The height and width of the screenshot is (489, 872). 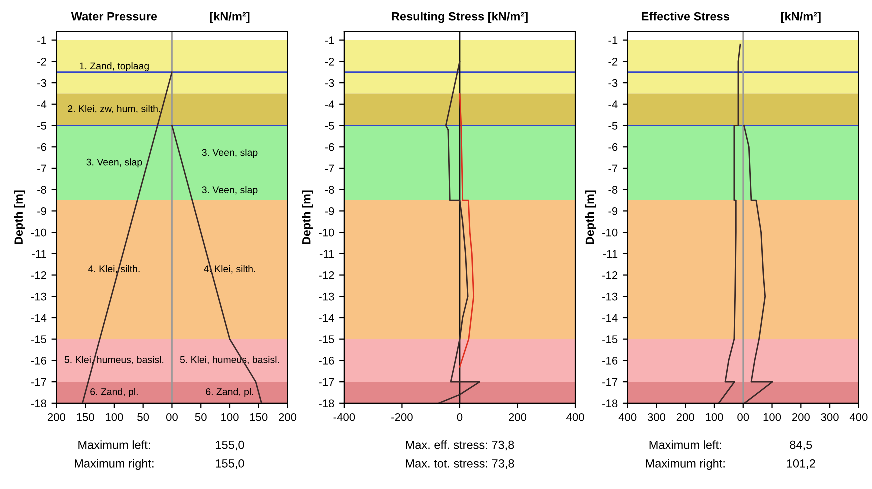 What do you see at coordinates (801, 464) in the screenshot?
I see `text: 101,2` at bounding box center [801, 464].